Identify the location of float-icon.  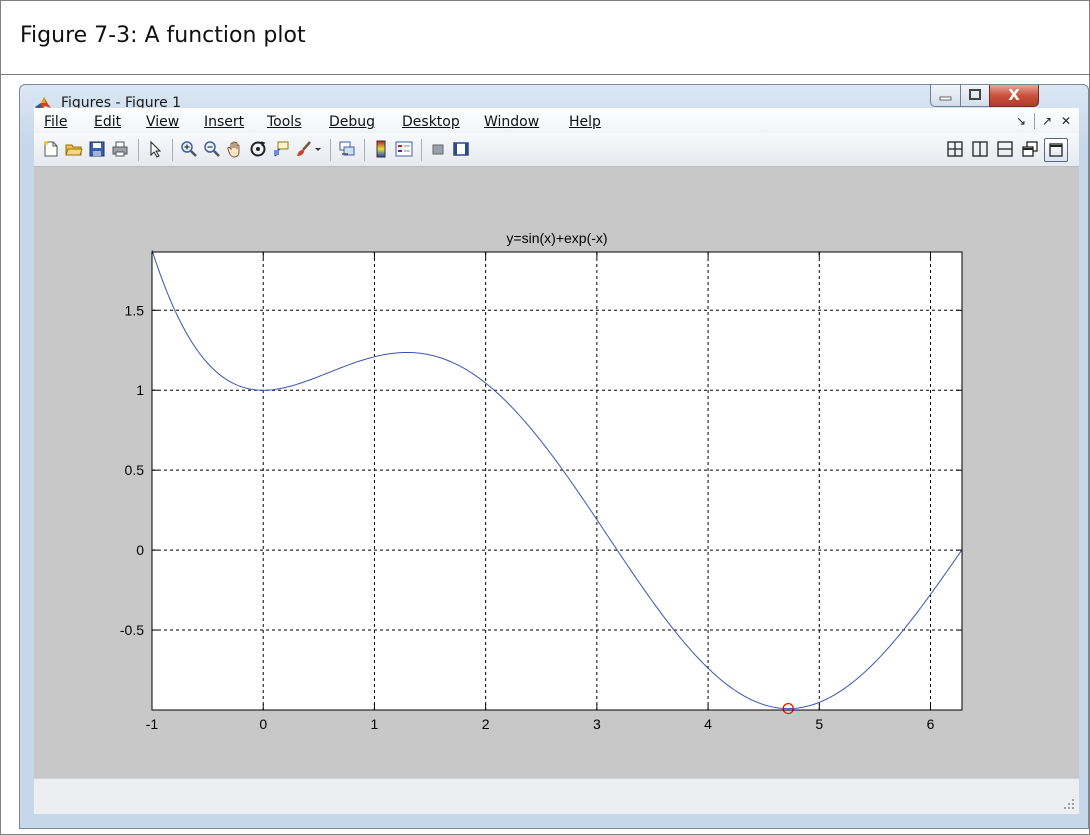
(1030, 149).